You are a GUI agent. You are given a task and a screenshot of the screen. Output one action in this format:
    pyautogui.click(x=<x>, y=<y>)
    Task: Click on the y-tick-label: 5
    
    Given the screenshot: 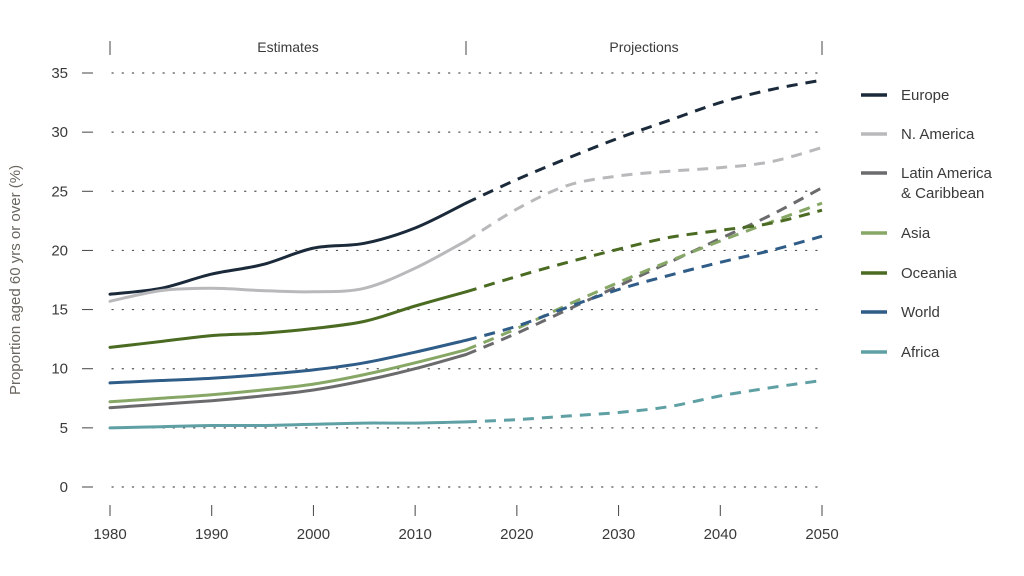 What is the action you would take?
    pyautogui.click(x=64, y=428)
    